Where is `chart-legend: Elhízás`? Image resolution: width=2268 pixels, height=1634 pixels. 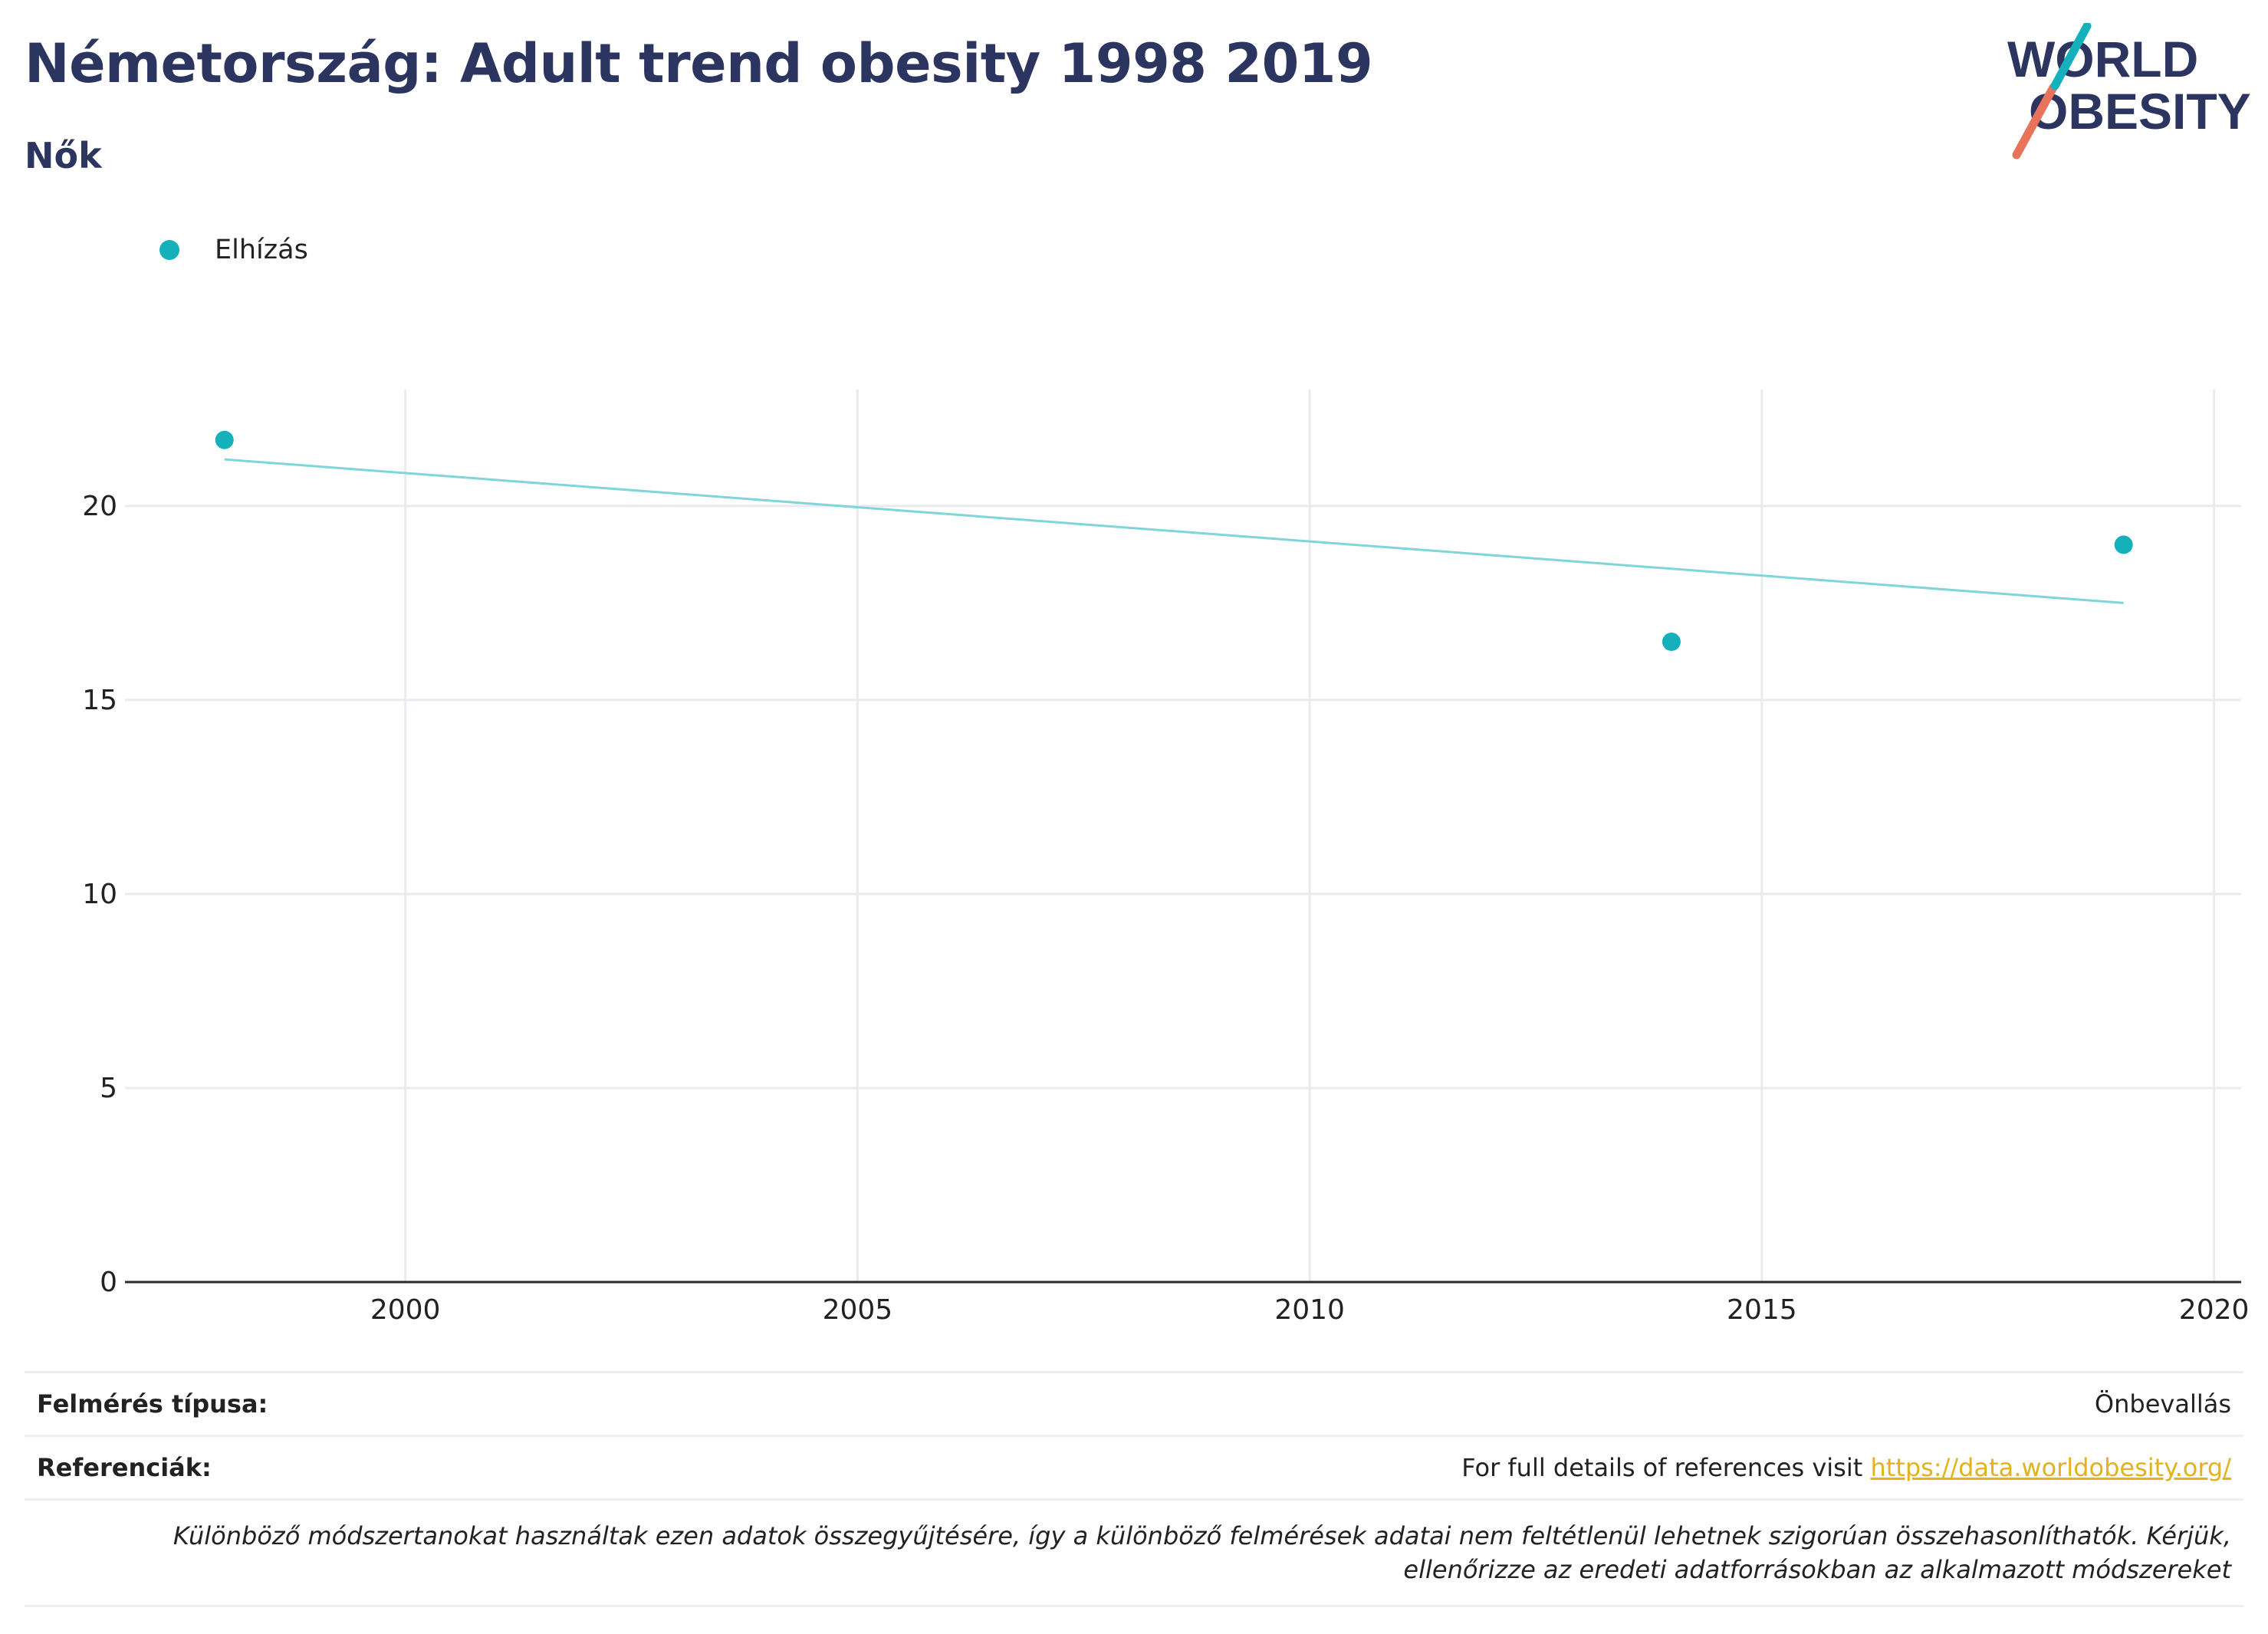 chart-legend: Elhízás is located at coordinates (233, 250).